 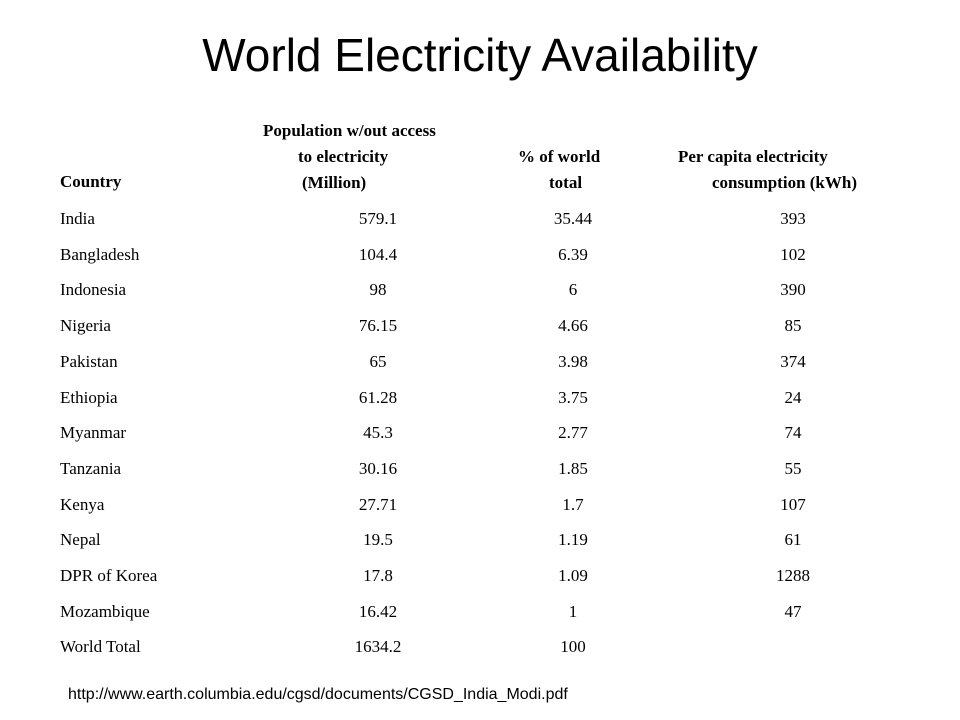 What do you see at coordinates (573, 218) in the screenshot?
I see `cell-percent: 35.44` at bounding box center [573, 218].